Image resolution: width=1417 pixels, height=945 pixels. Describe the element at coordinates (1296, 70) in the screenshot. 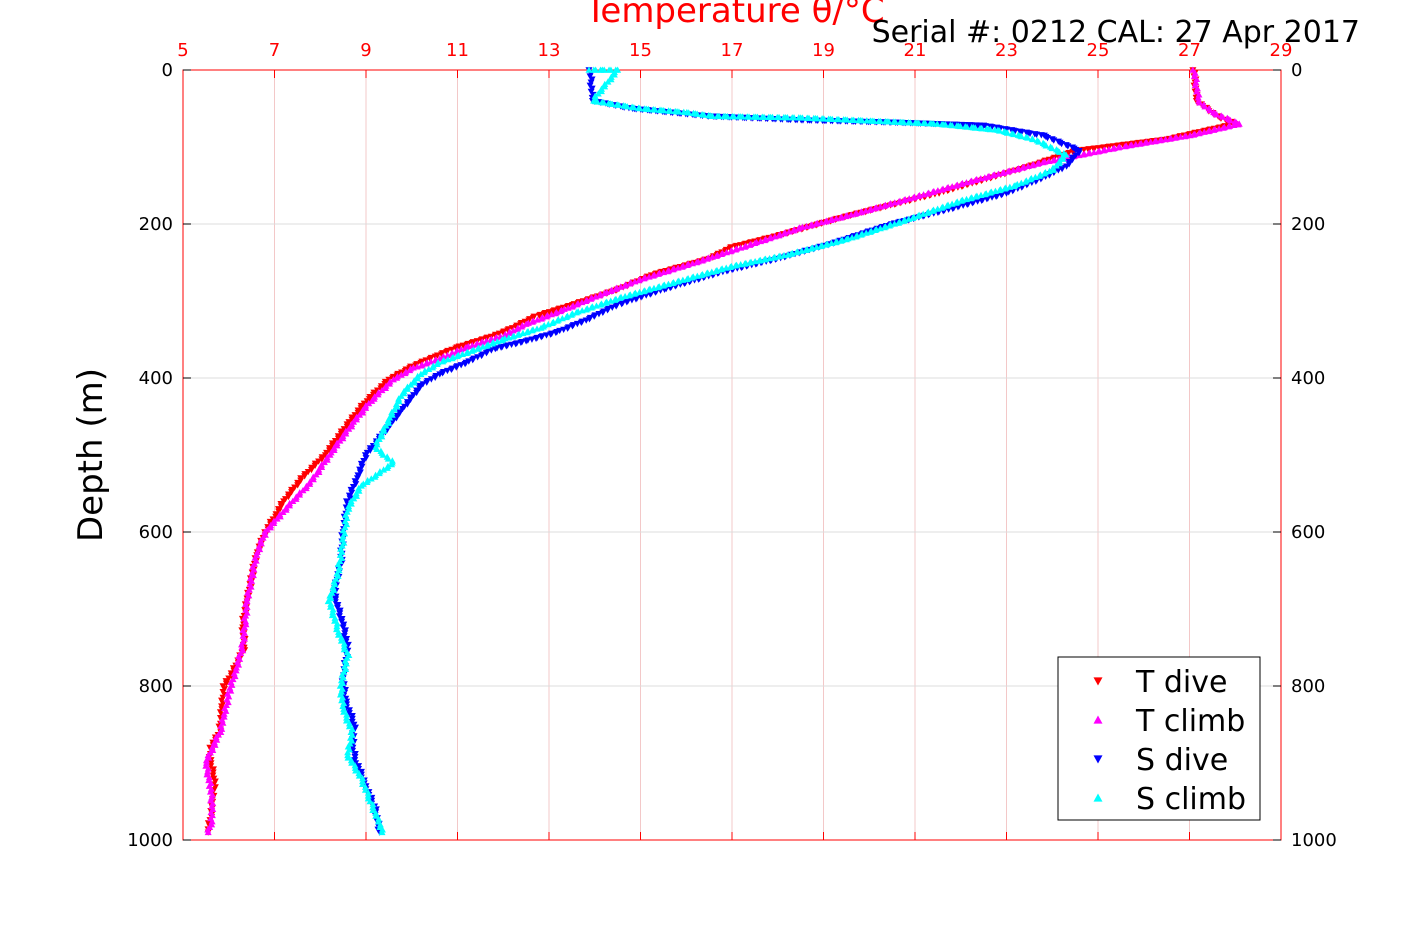

I see `y-tick-label-right: 0` at that location.